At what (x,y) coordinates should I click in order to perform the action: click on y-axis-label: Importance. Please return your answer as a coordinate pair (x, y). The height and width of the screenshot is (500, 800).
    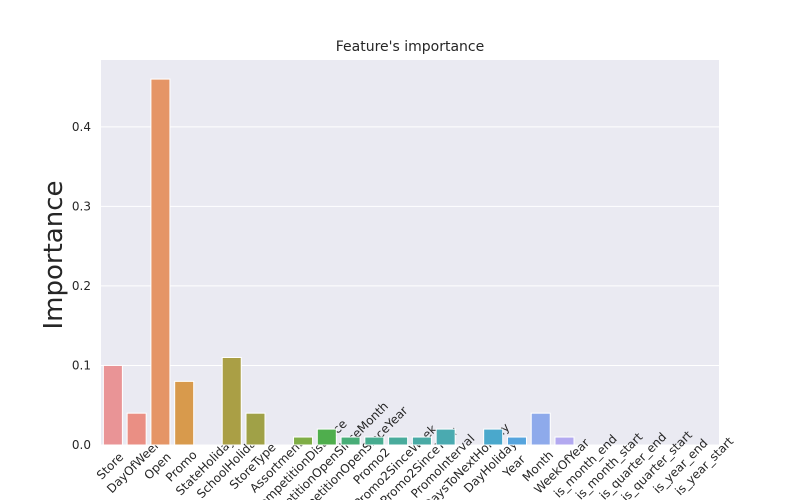
    Looking at the image, I should click on (54, 255).